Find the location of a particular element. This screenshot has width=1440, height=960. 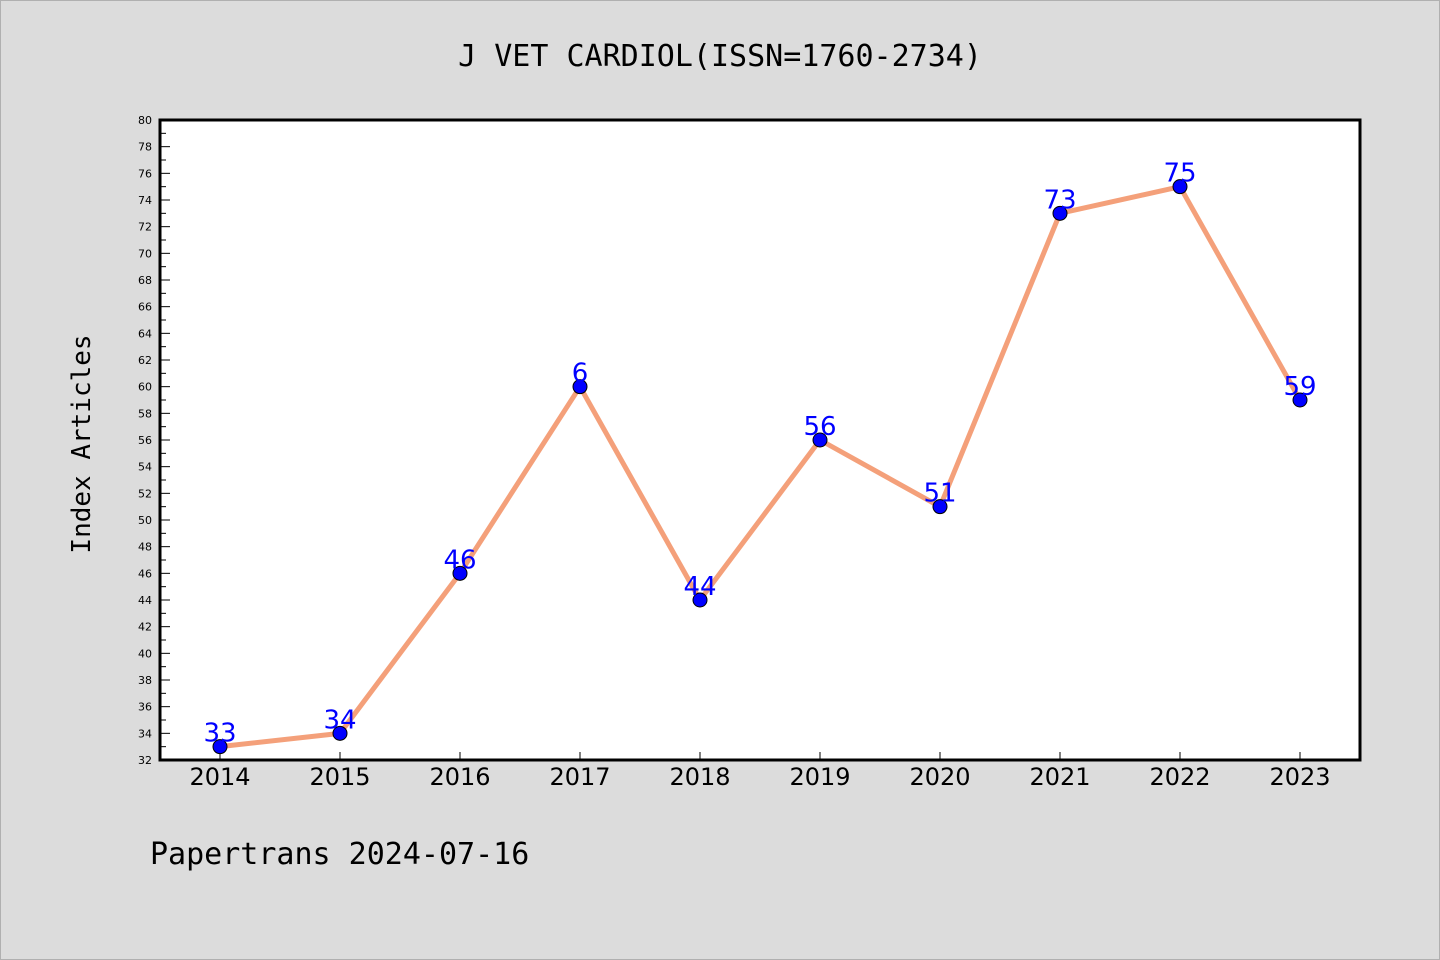

x-tick-label: 2018 is located at coordinates (699, 777).